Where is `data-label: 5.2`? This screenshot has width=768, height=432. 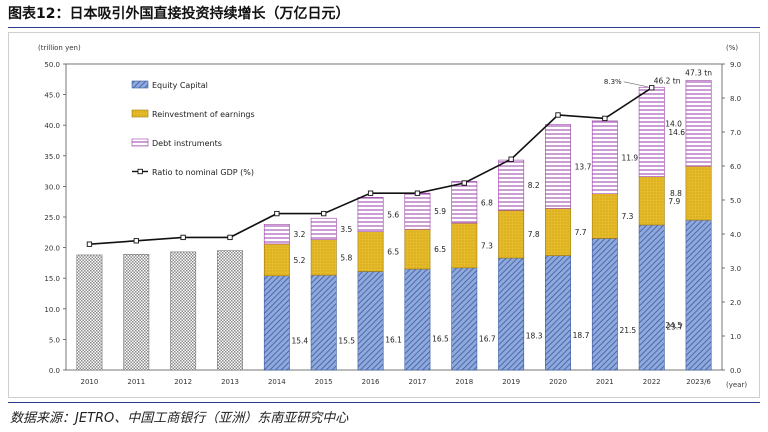 data-label: 5.2 is located at coordinates (300, 260).